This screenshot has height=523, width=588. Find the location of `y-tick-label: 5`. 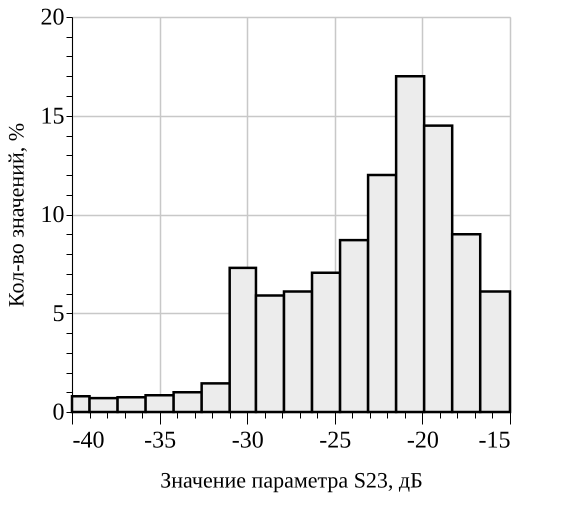

y-tick-label: 5 is located at coordinates (58, 313).